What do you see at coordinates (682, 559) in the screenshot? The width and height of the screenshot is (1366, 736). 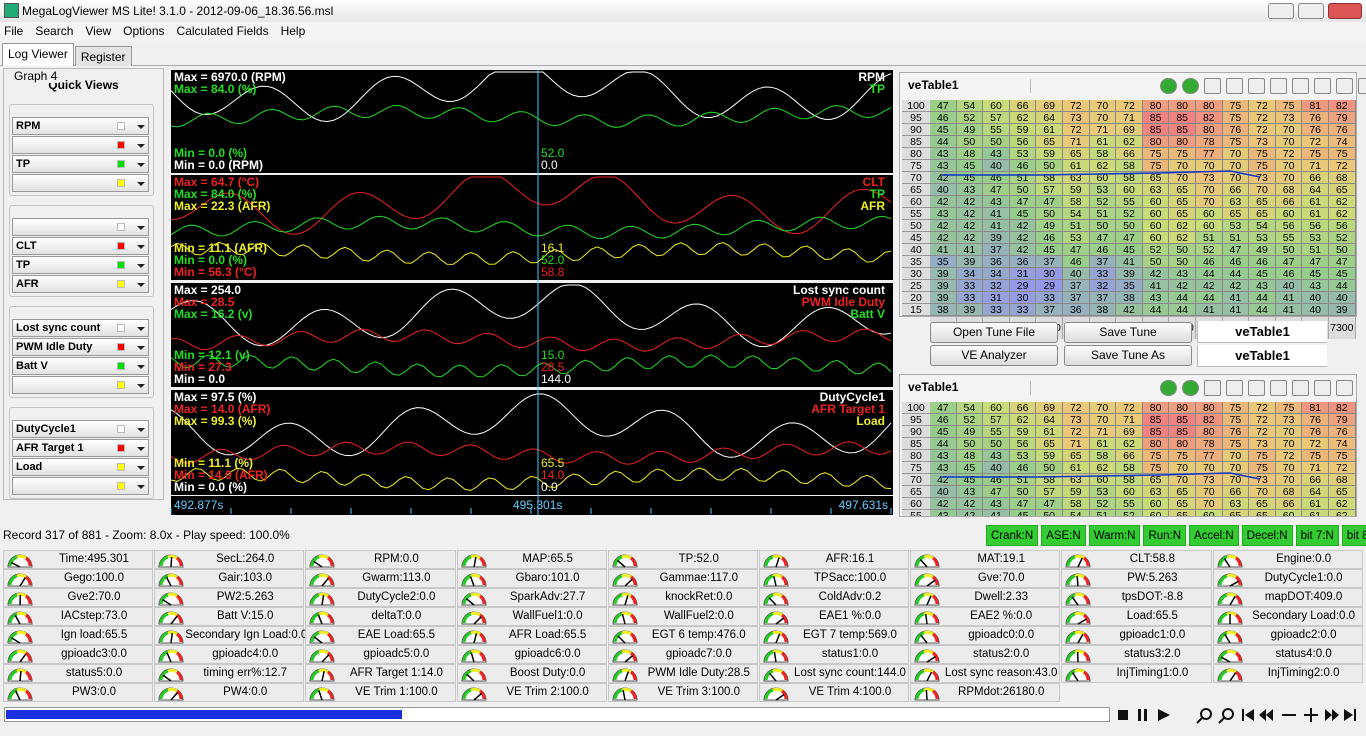 I see `gauge: TP:52.0` at bounding box center [682, 559].